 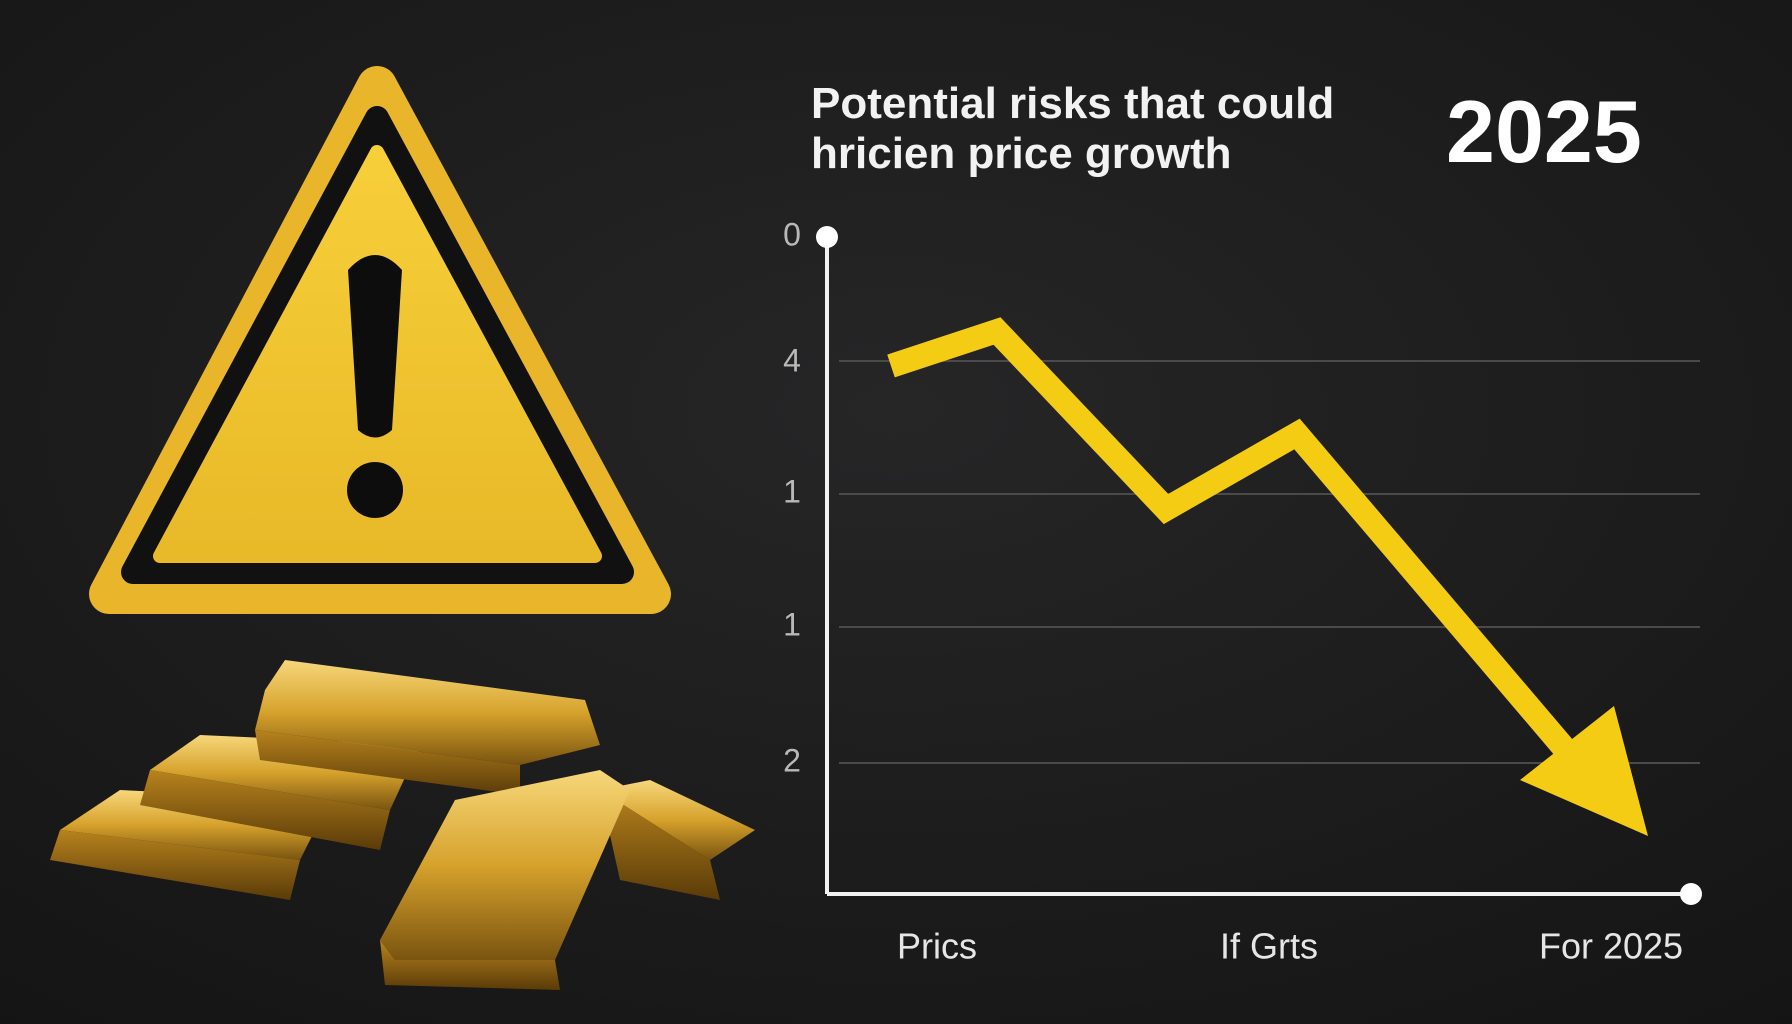 I want to click on x-label: If Grts, so click(x=1269, y=946).